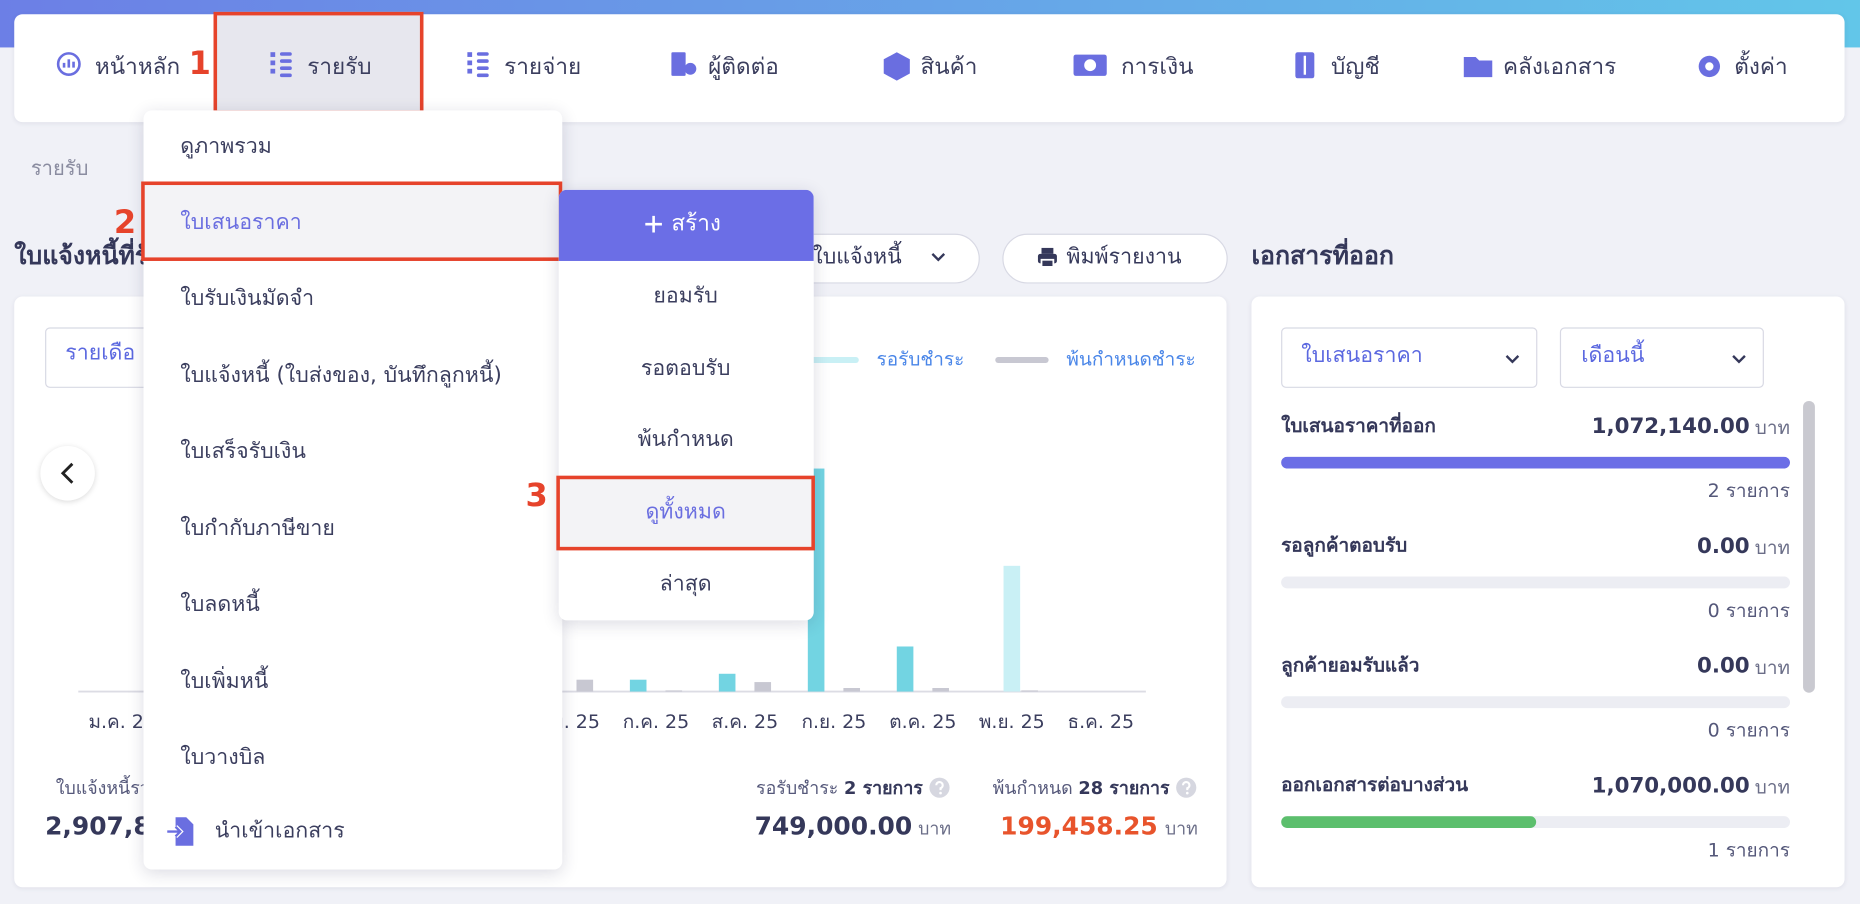  What do you see at coordinates (1739, 359) in the screenshot?
I see `chevron-down` at bounding box center [1739, 359].